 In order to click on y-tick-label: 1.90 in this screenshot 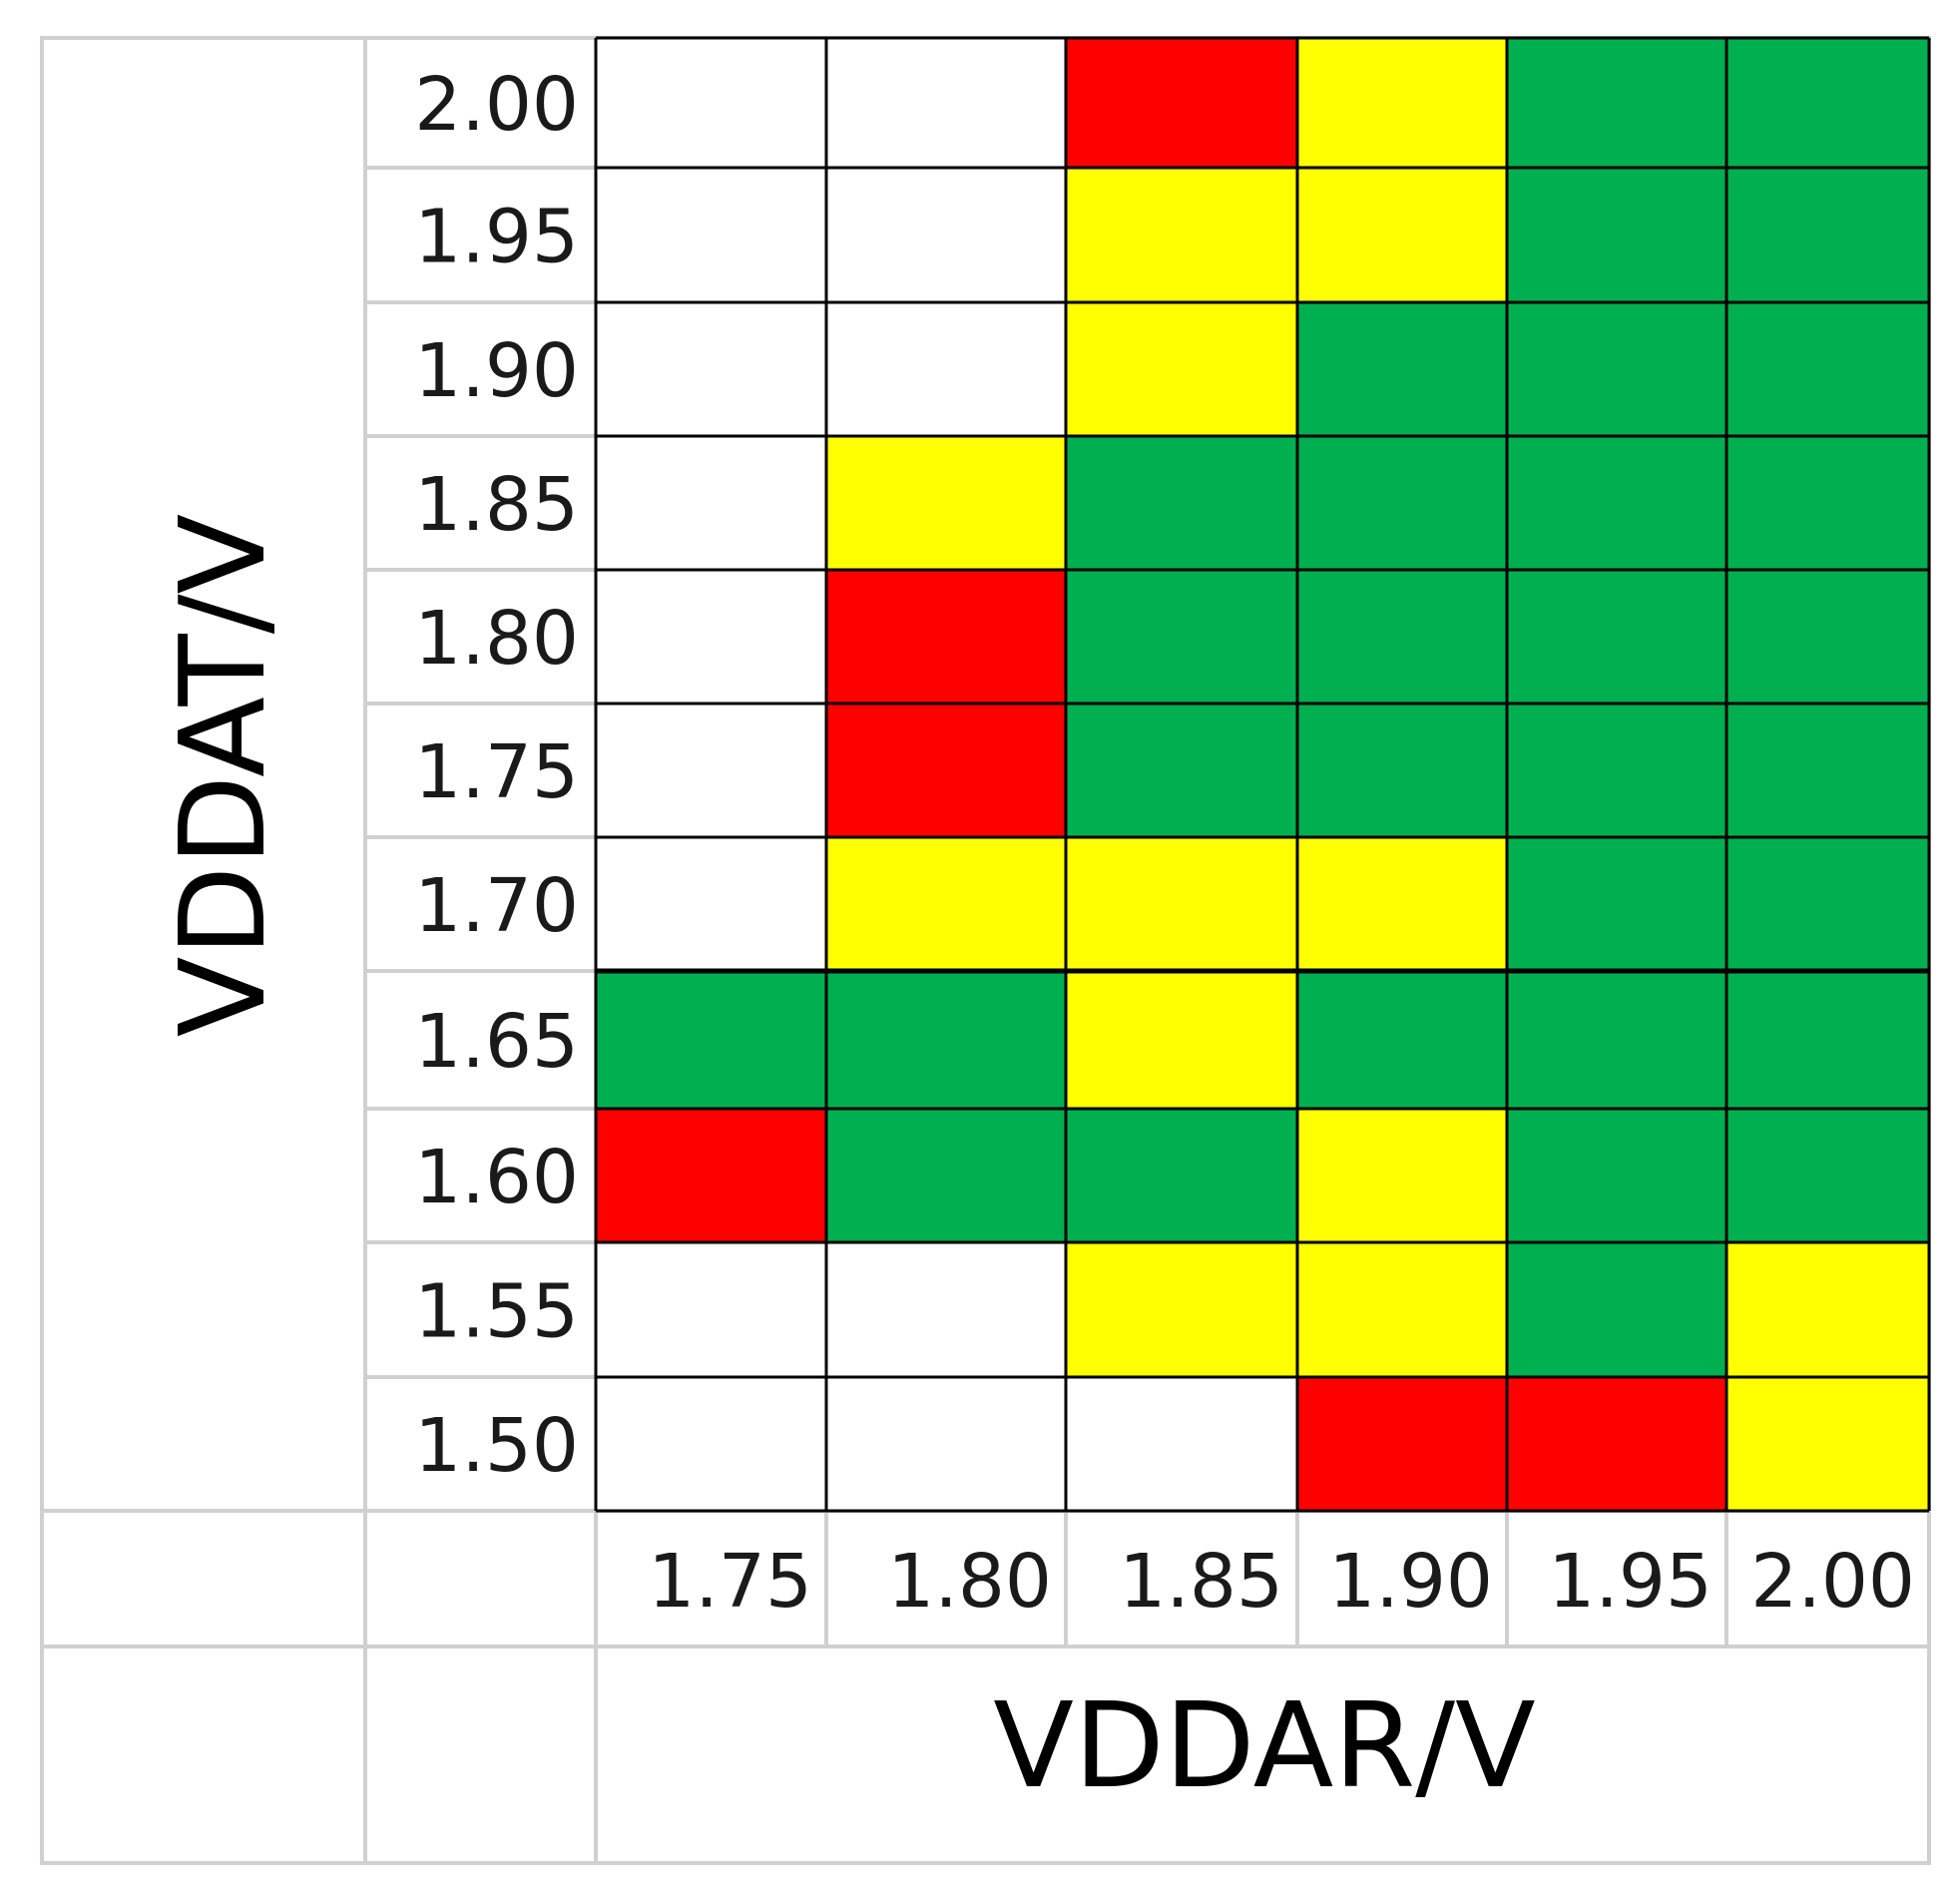, I will do `click(496, 371)`.